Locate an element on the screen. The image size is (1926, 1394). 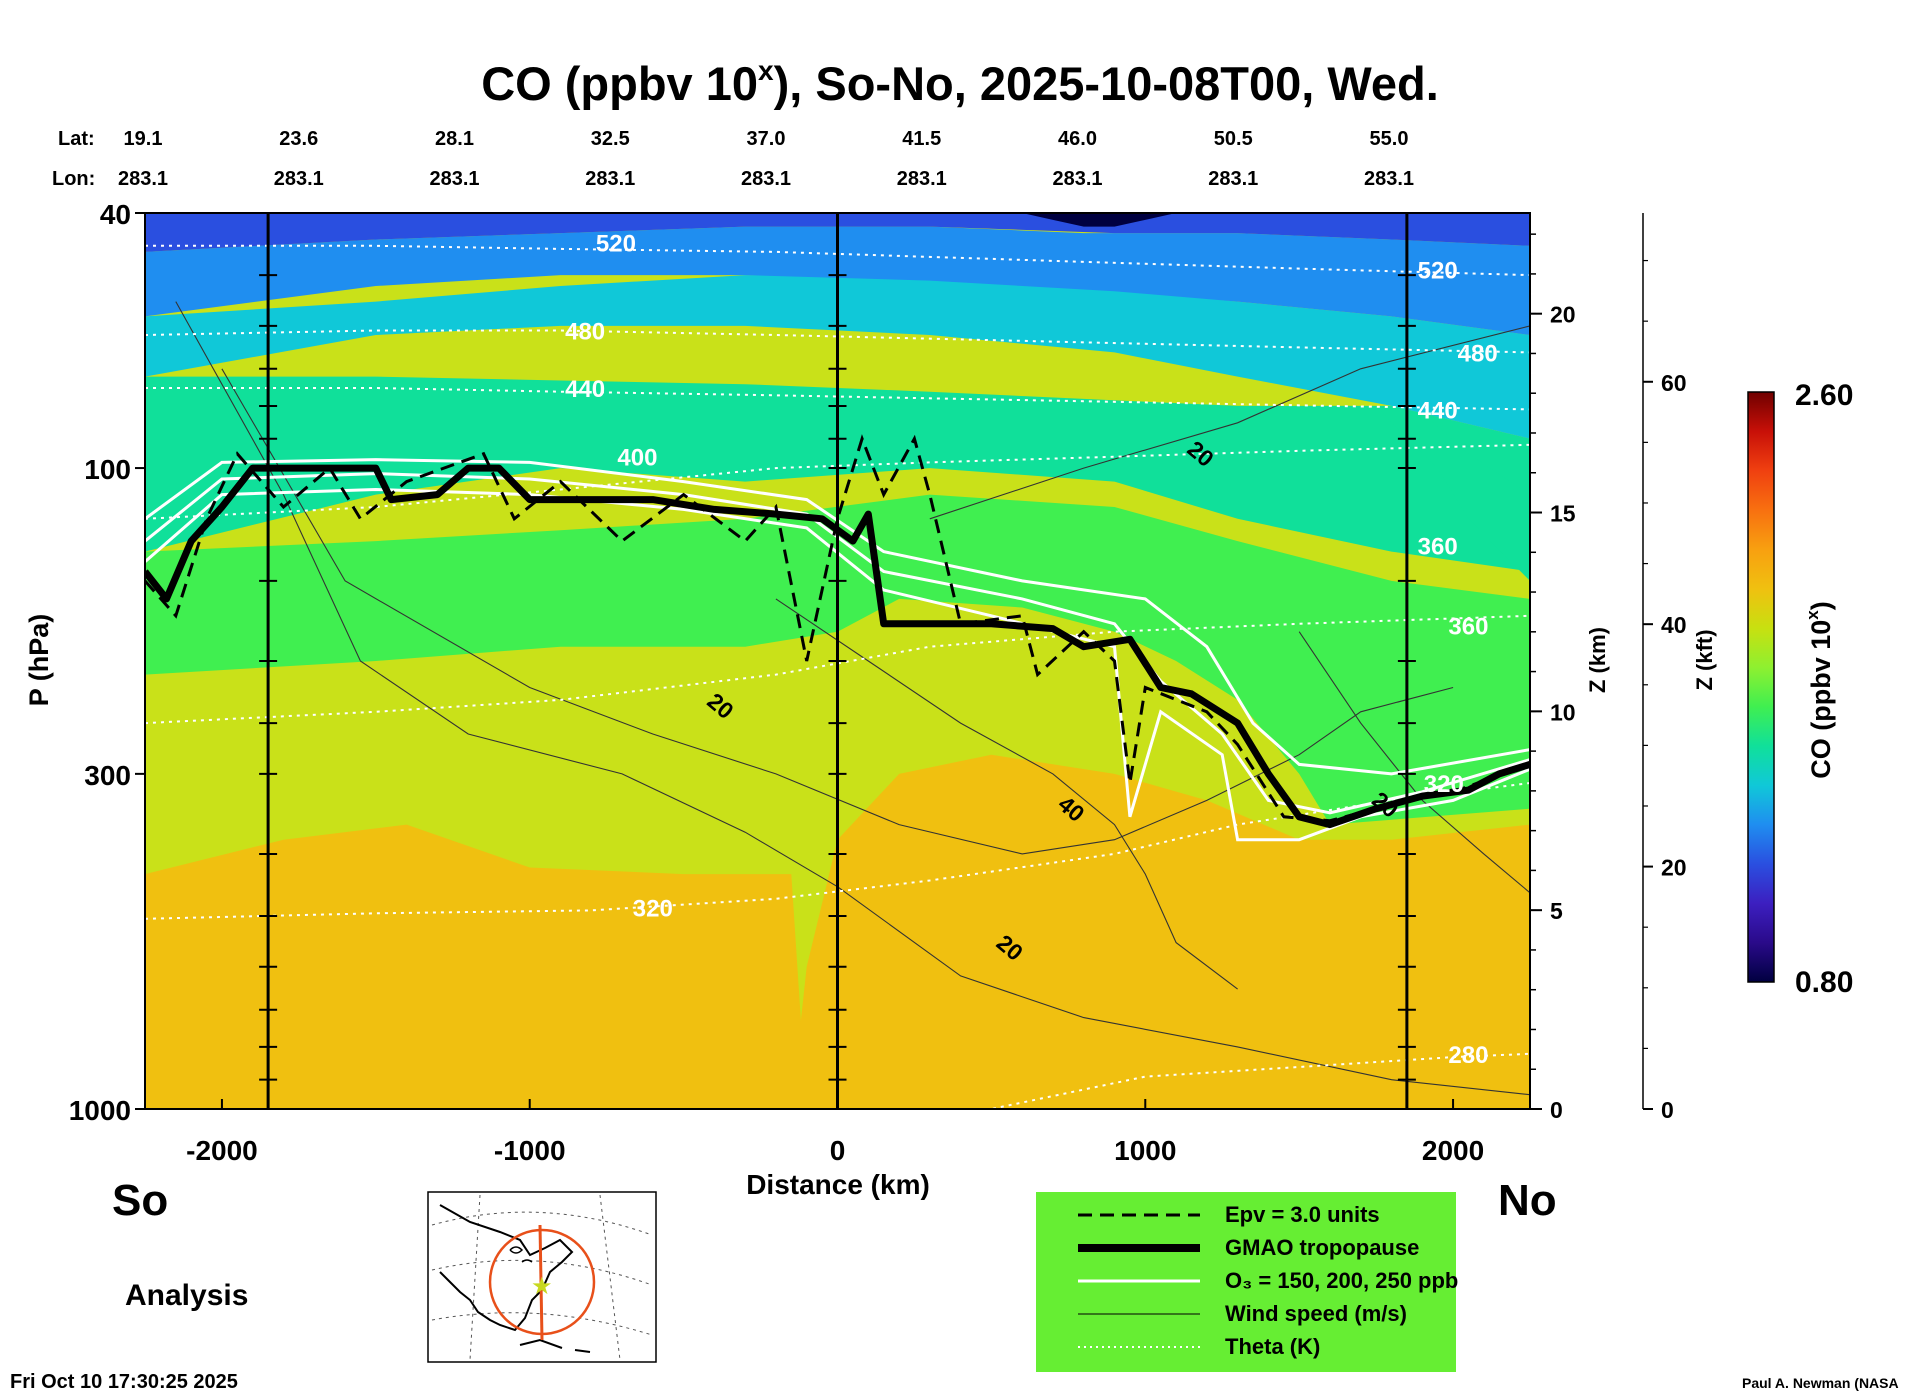
legend-label: Theta (K) is located at coordinates (1272, 1346).